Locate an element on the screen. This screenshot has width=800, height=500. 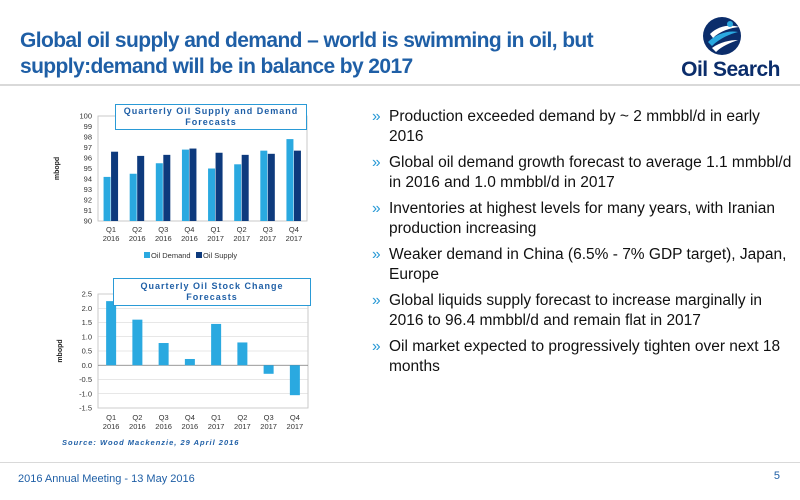
y-tick-label: 1.0 is located at coordinates (87, 336).